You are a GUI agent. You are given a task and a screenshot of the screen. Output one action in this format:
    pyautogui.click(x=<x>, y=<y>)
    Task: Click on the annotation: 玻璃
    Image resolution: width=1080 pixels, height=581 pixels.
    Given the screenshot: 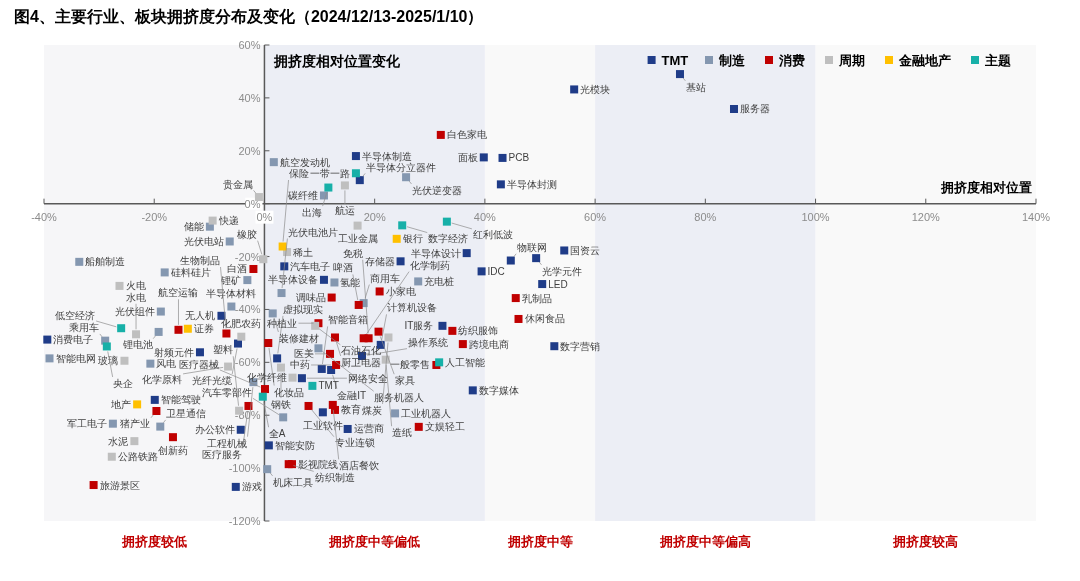 What is the action you would take?
    pyautogui.click(x=108, y=361)
    